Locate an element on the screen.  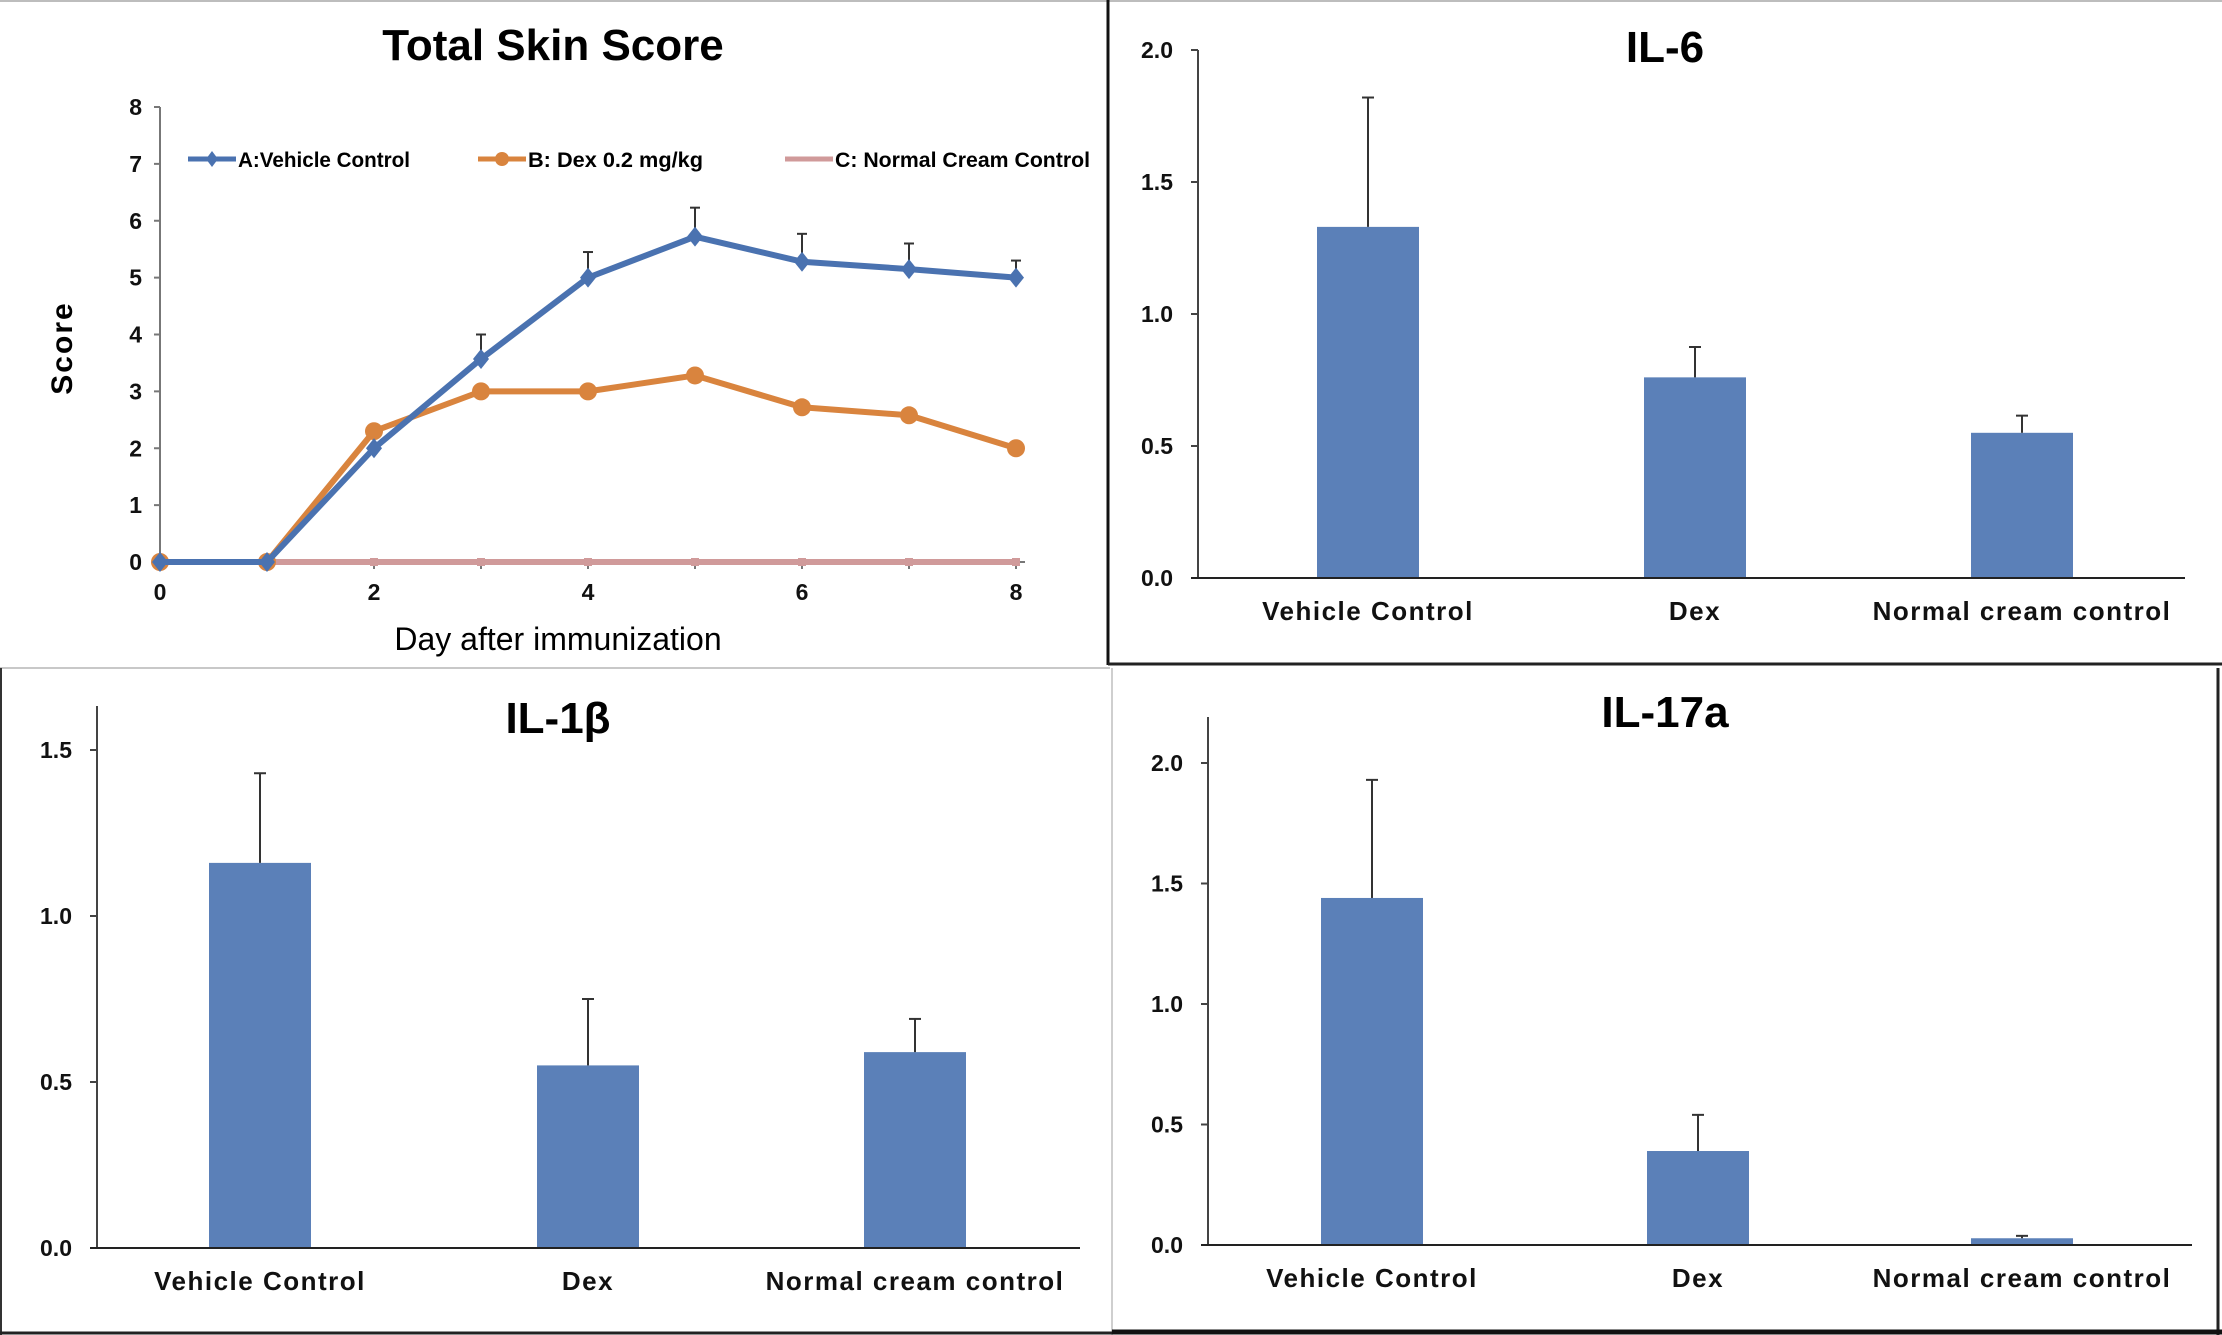
x-tick-label: 8 is located at coordinates (1016, 592).